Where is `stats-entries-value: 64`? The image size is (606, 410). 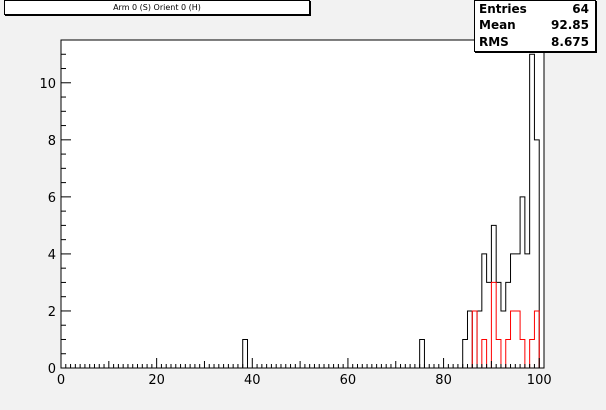
stats-entries-value: 64 is located at coordinates (580, 9).